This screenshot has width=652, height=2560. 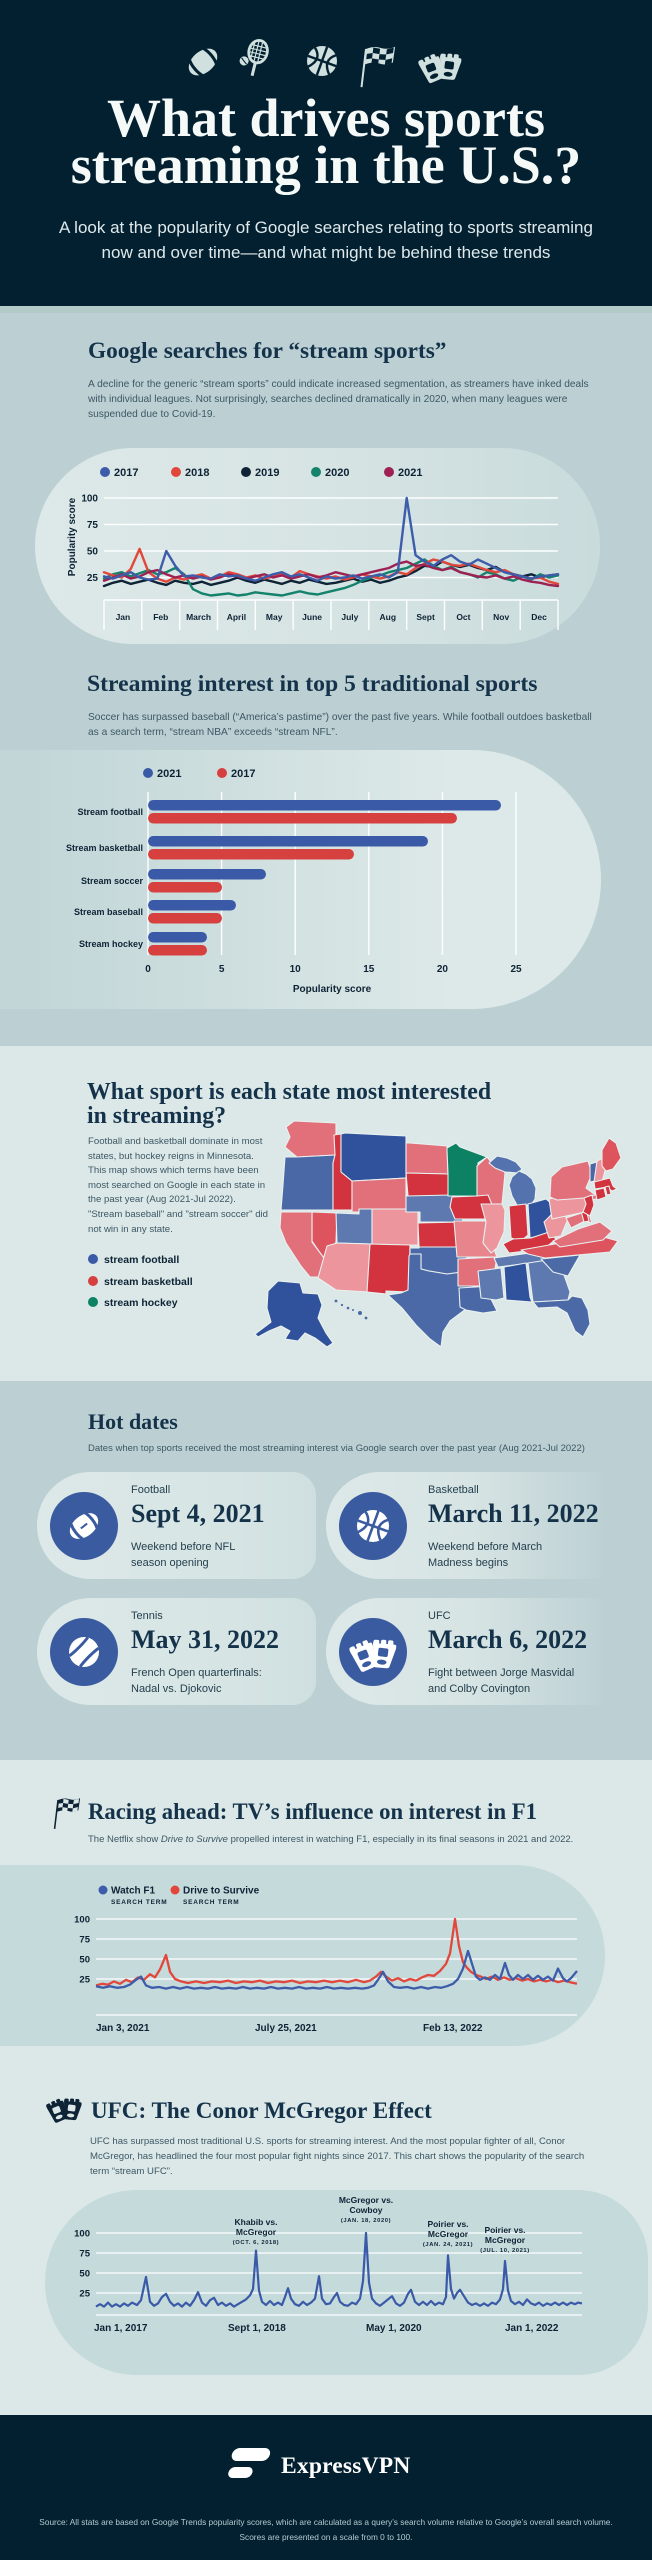 I want to click on svg-text: Nov, so click(x=501, y=617).